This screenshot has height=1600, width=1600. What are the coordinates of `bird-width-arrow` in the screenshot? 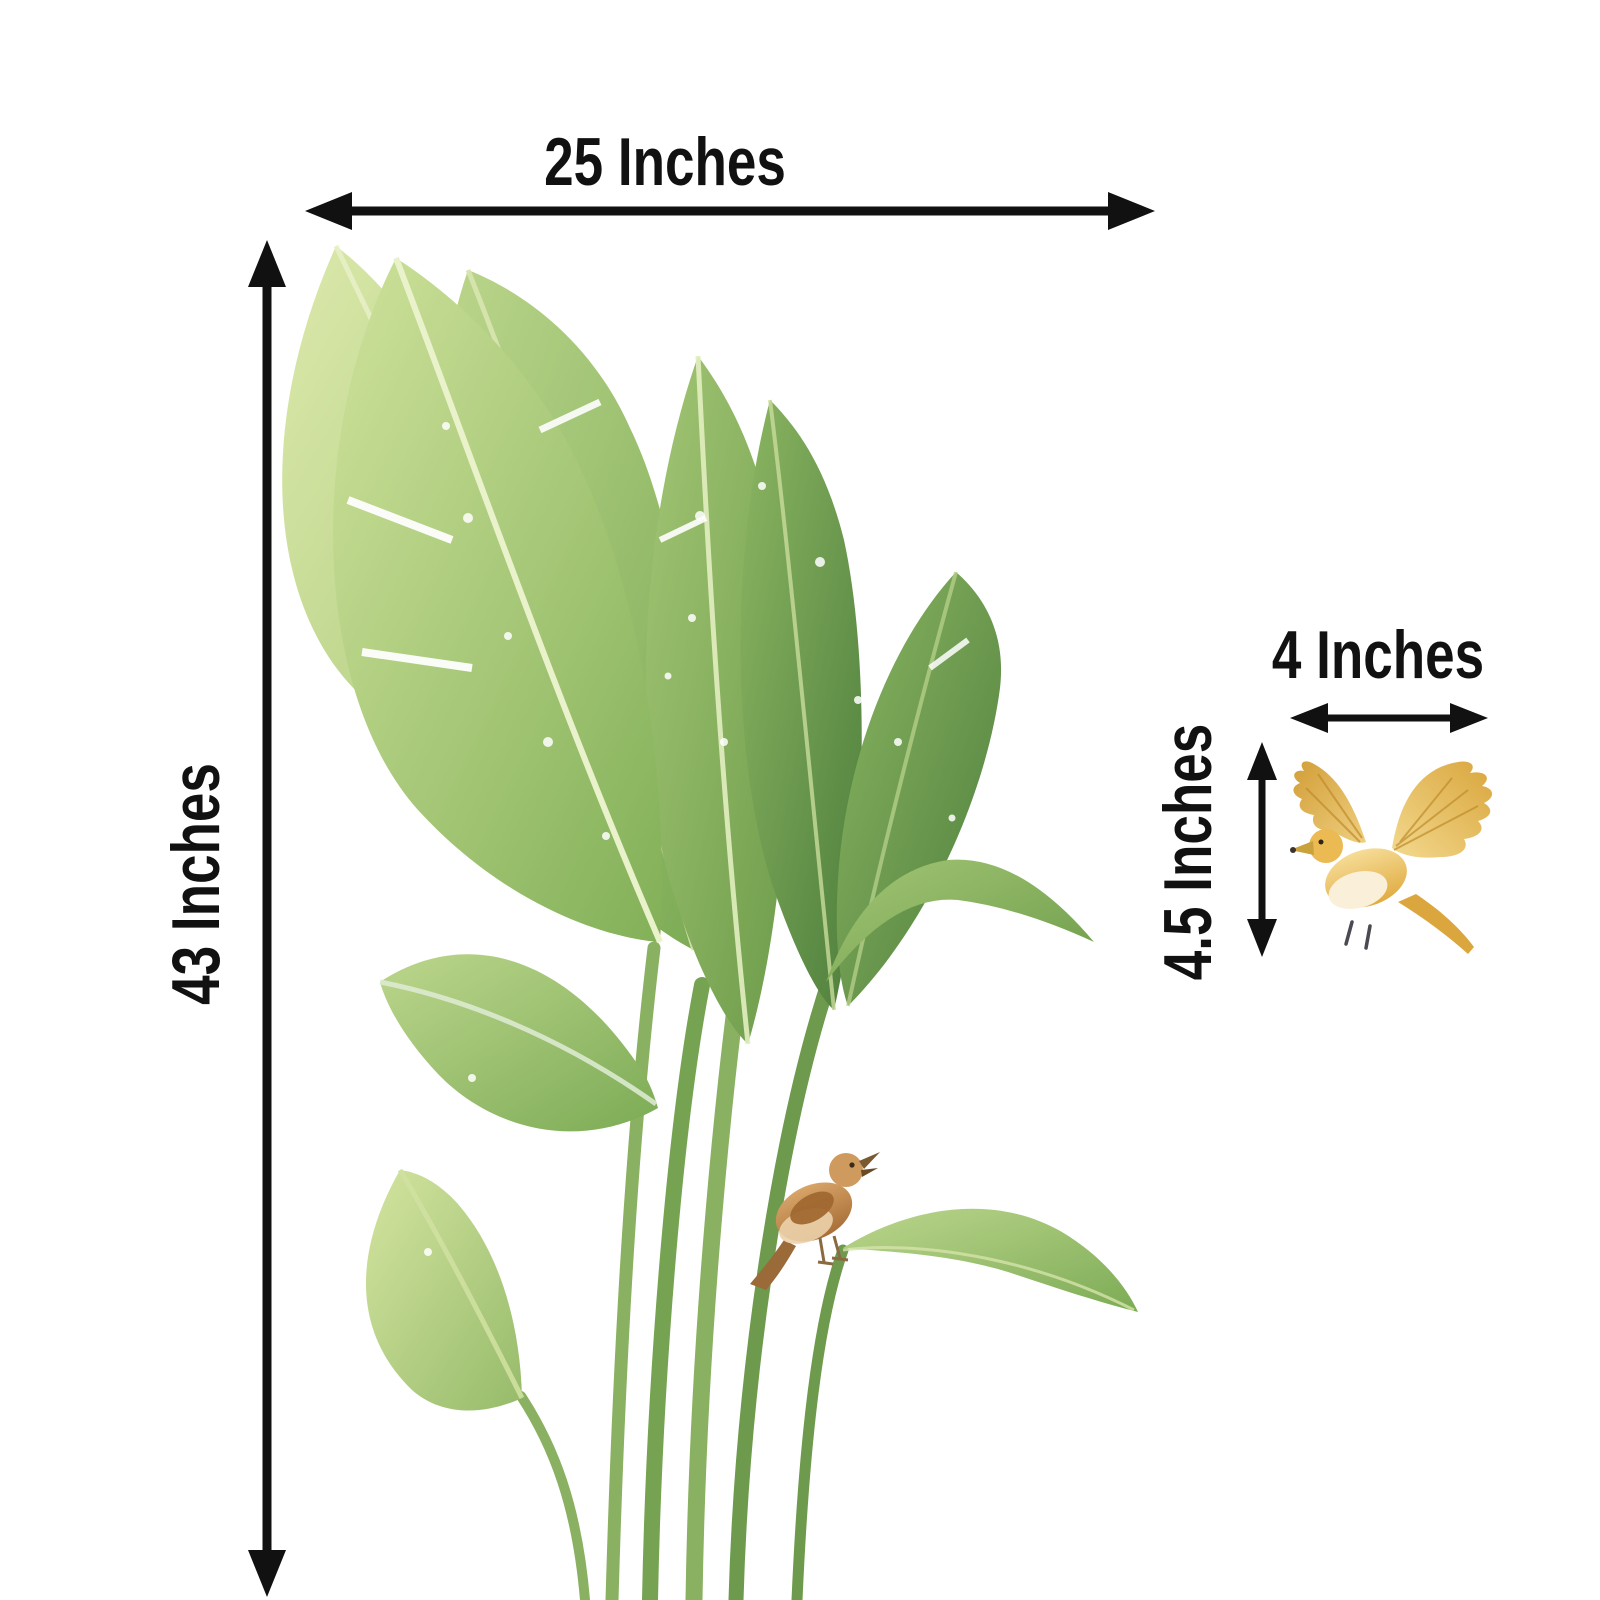 It's located at (1389, 718).